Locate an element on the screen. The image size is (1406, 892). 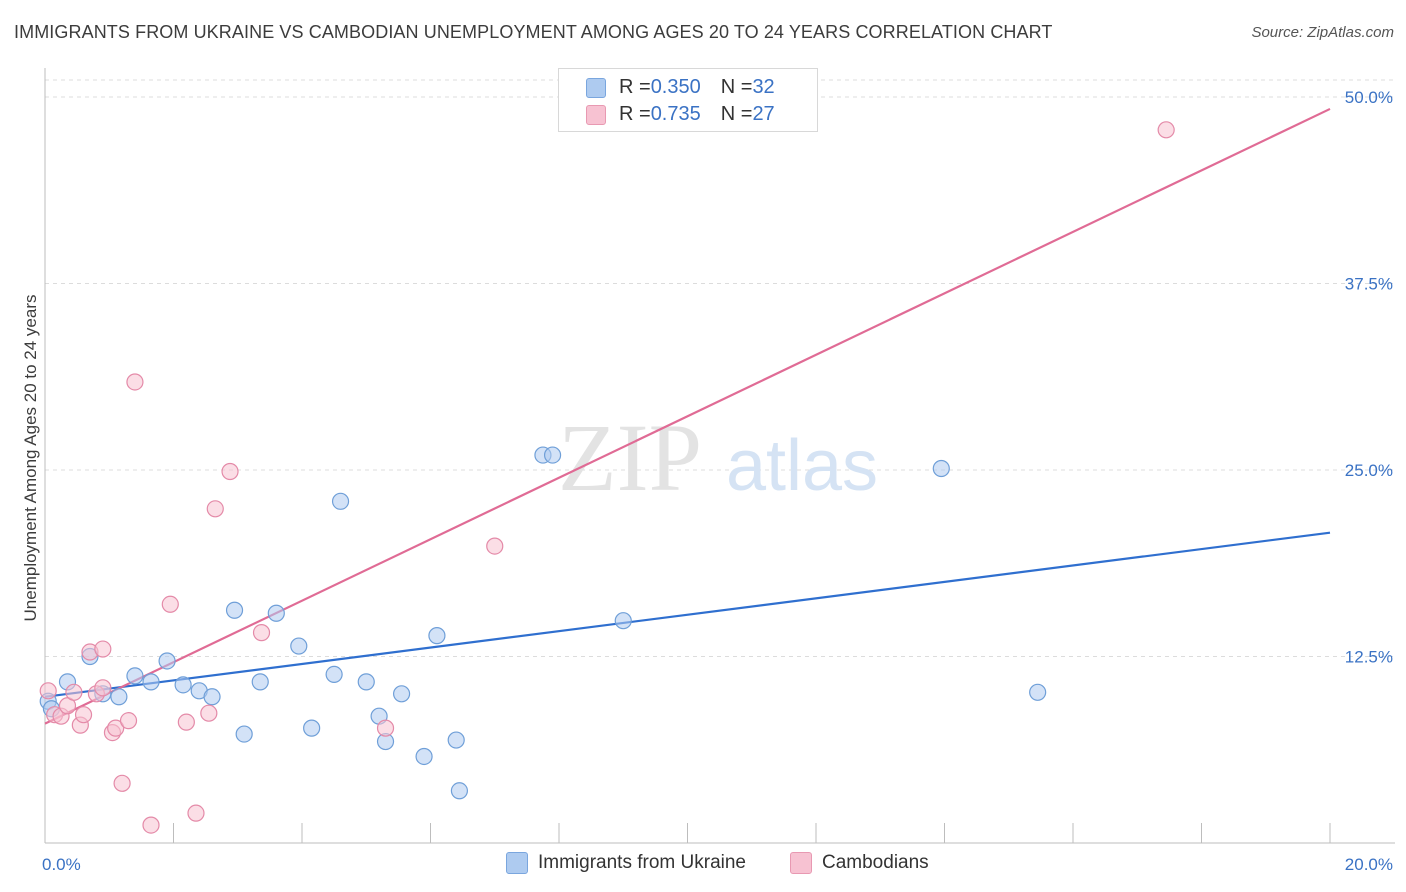
y-tick-label: 12.5% is located at coordinates (1369, 657).